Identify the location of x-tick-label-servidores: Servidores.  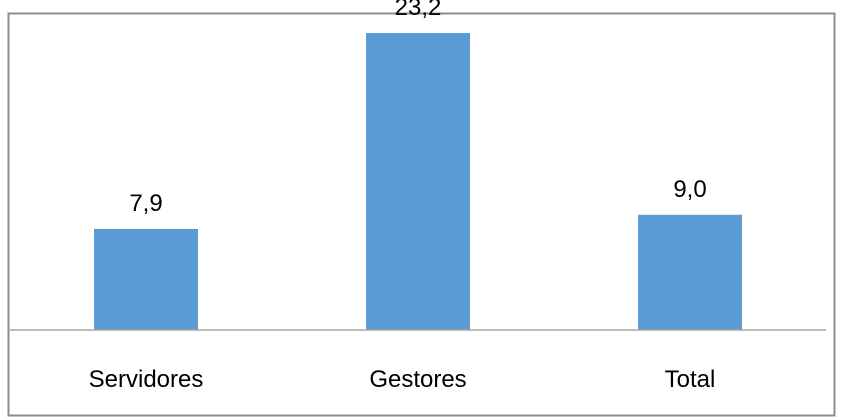
(146, 379).